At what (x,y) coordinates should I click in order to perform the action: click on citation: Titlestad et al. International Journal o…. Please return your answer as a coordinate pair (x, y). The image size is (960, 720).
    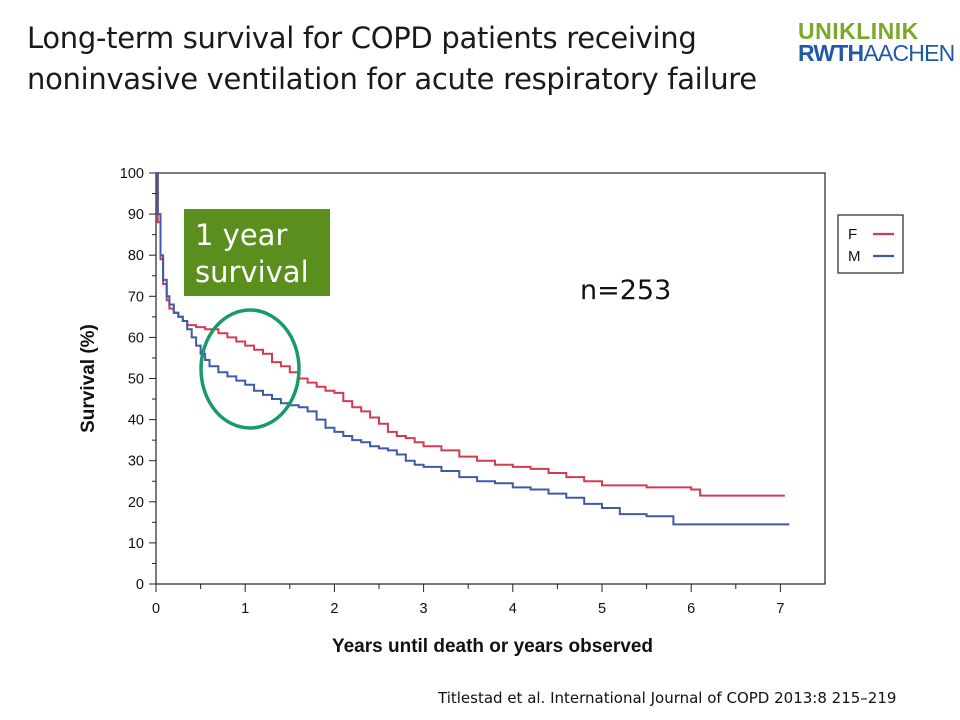
    Looking at the image, I should click on (667, 698).